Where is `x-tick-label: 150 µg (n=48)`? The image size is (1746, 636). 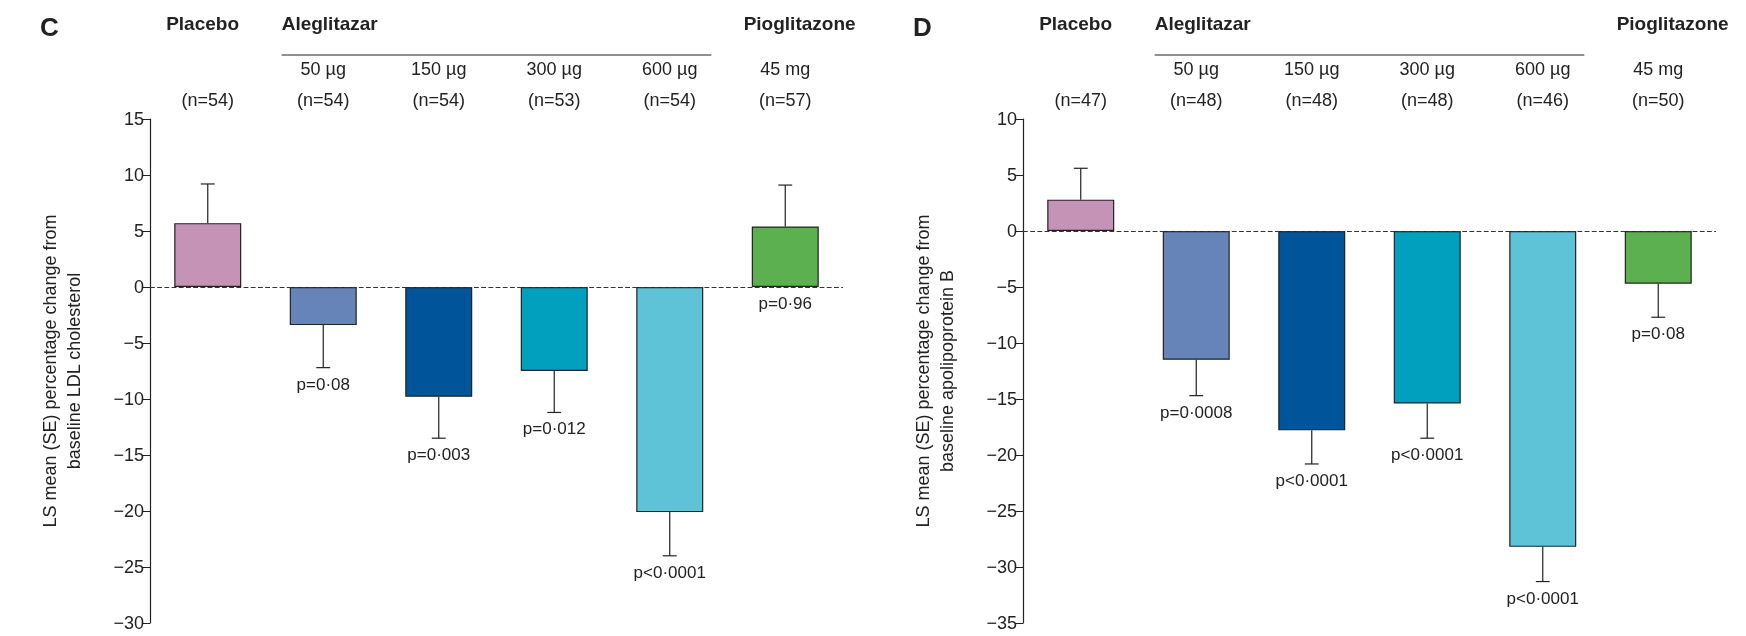
x-tick-label: 150 µg (n=48) is located at coordinates (1312, 84).